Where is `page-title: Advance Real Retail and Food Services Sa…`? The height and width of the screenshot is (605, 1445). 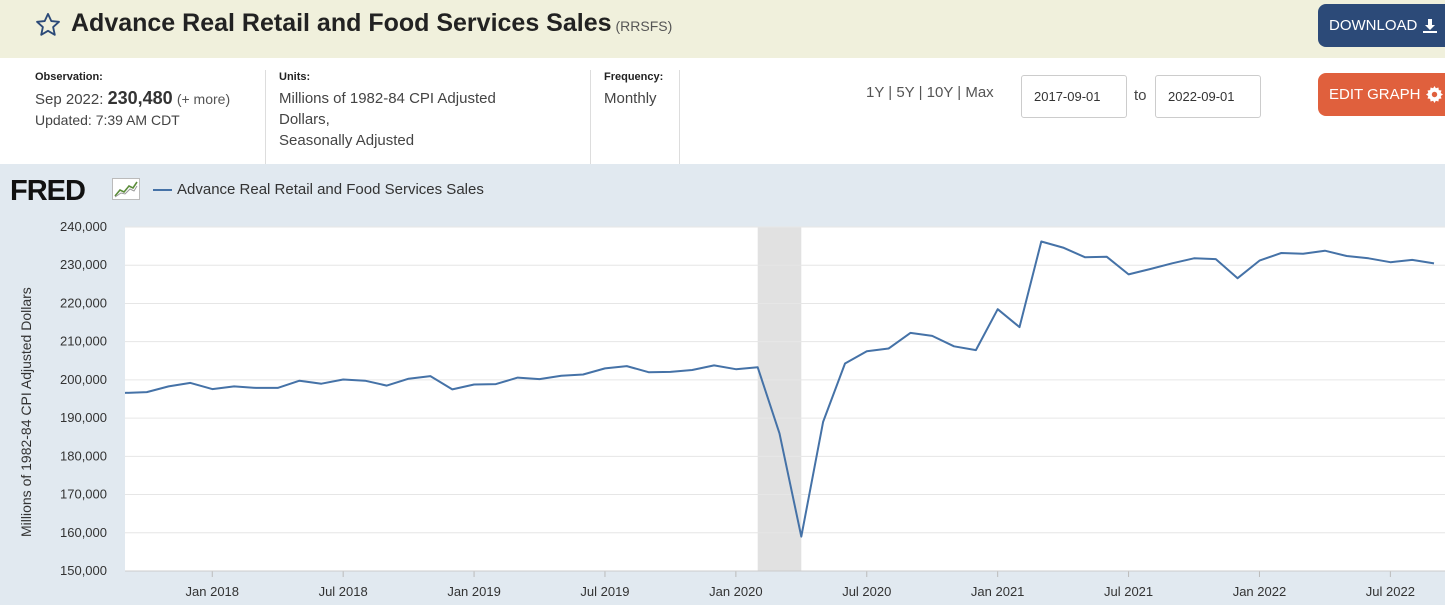
page-title: Advance Real Retail and Food Services Sa… is located at coordinates (371, 23).